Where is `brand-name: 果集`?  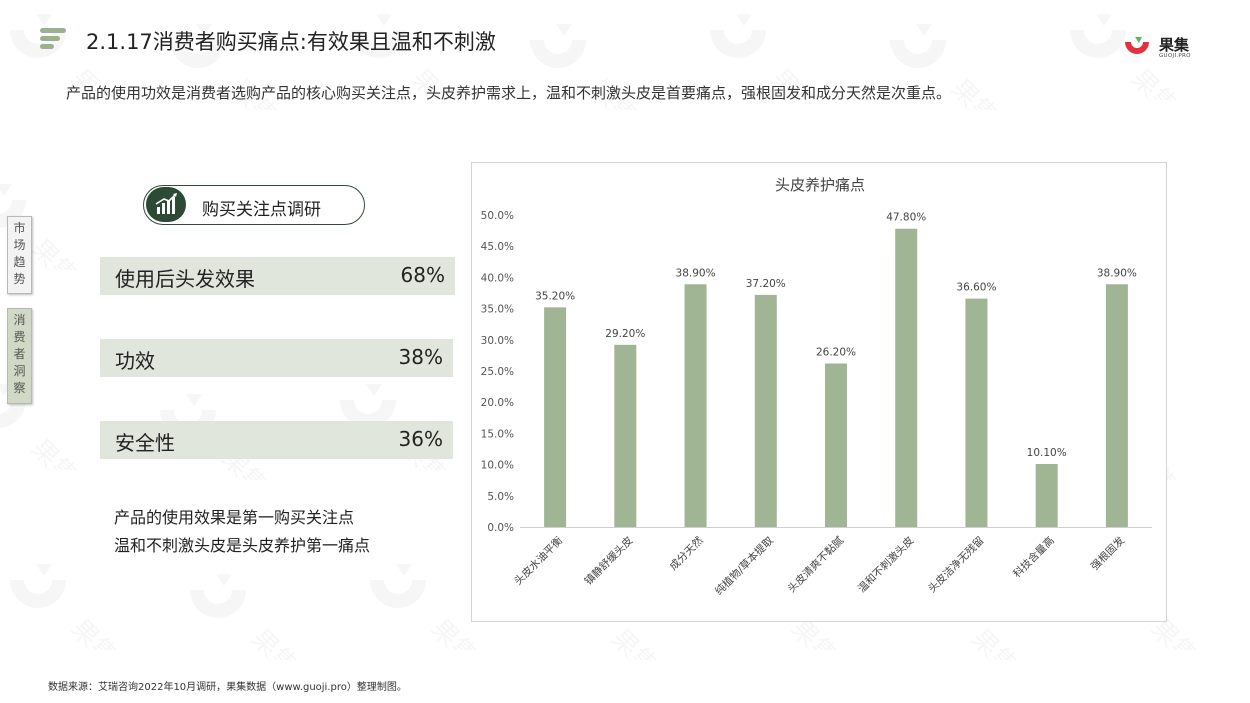
brand-name: 果集 is located at coordinates (1174, 45).